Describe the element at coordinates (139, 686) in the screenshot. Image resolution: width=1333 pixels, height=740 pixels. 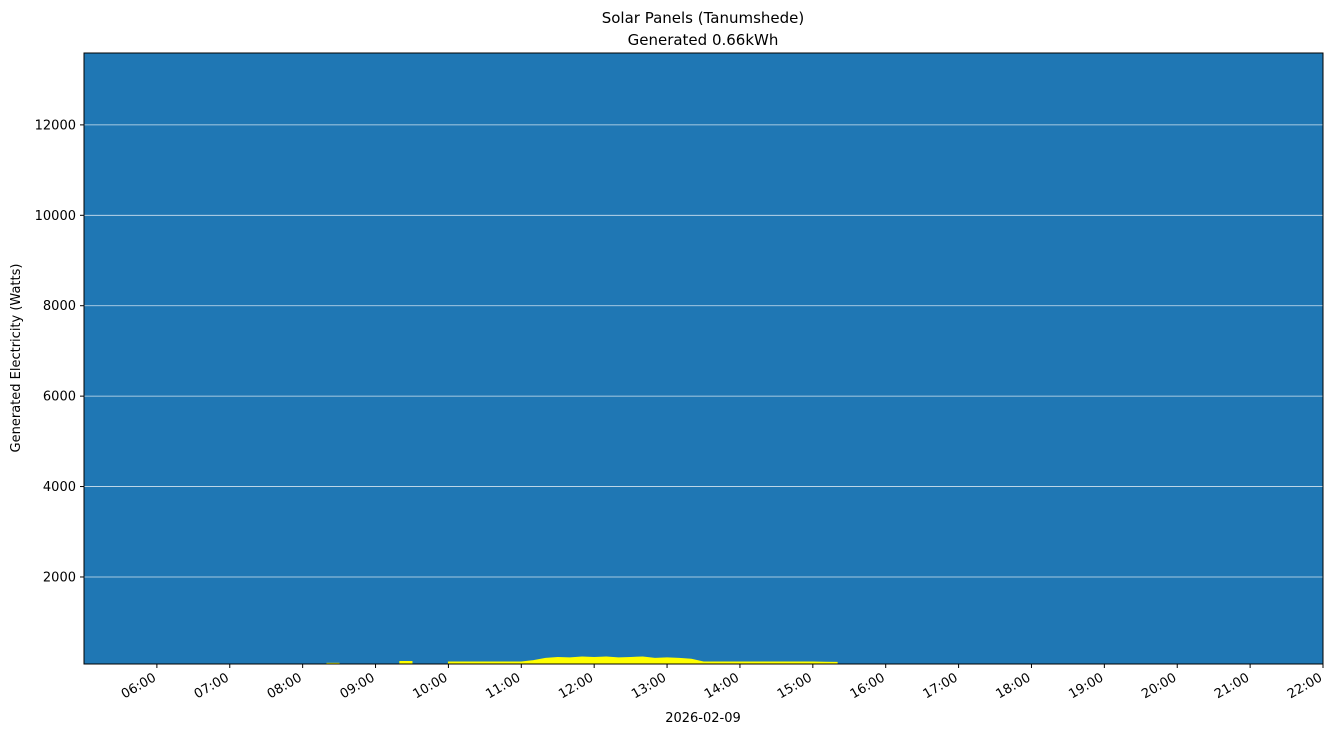
I see `x-tick-label: 06:00` at that location.